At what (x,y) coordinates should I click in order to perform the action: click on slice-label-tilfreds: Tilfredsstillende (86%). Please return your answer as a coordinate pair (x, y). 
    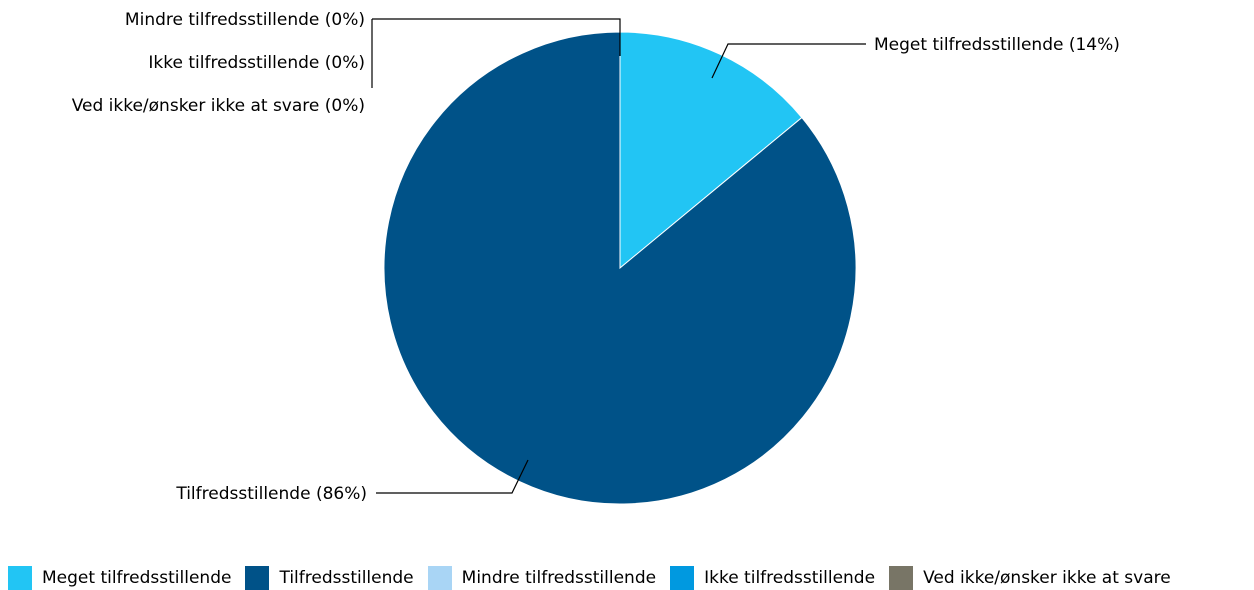
    Looking at the image, I should click on (271, 494).